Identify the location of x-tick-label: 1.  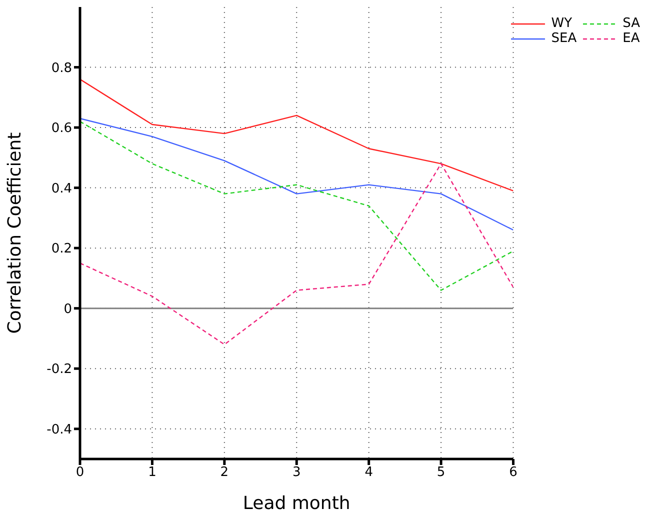
(152, 472).